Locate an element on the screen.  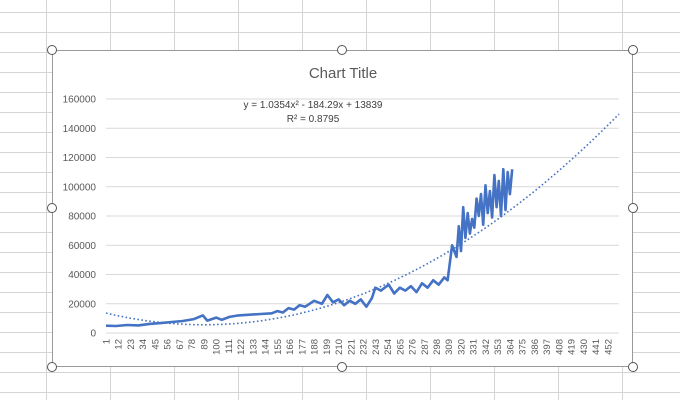
x-tick-label: 320 is located at coordinates (461, 347).